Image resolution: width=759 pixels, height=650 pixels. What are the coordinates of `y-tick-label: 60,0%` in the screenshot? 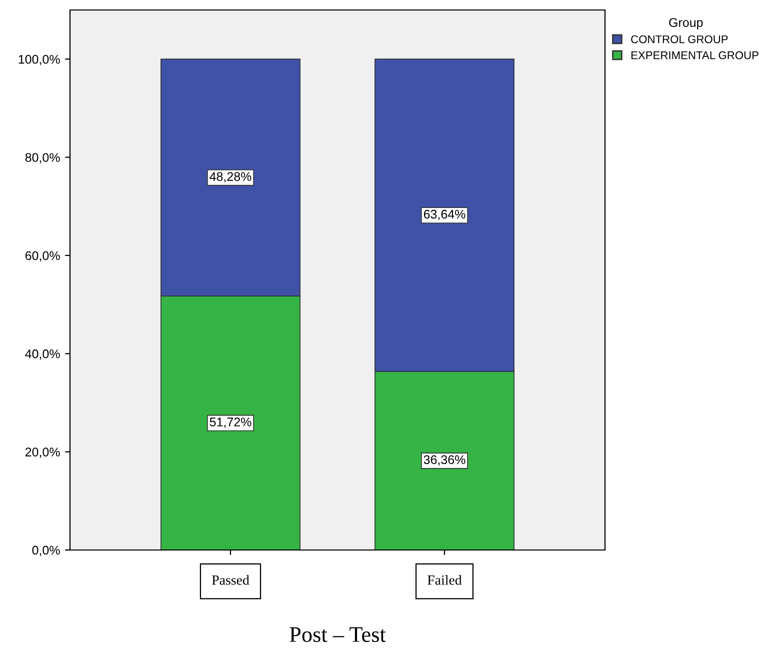 It's located at (42, 256).